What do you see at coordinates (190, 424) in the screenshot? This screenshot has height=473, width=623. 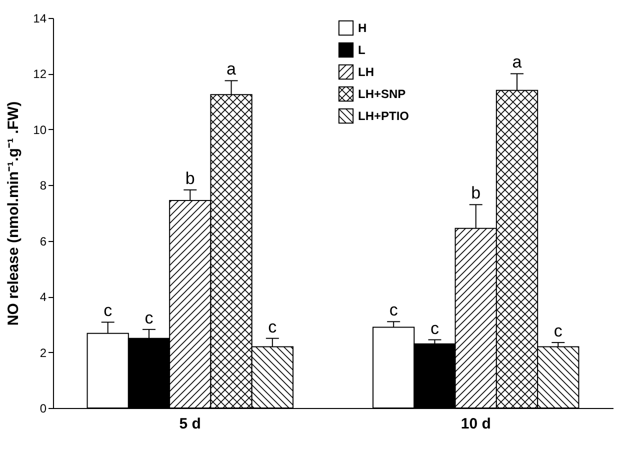 I see `x-tick-label: 5 d` at bounding box center [190, 424].